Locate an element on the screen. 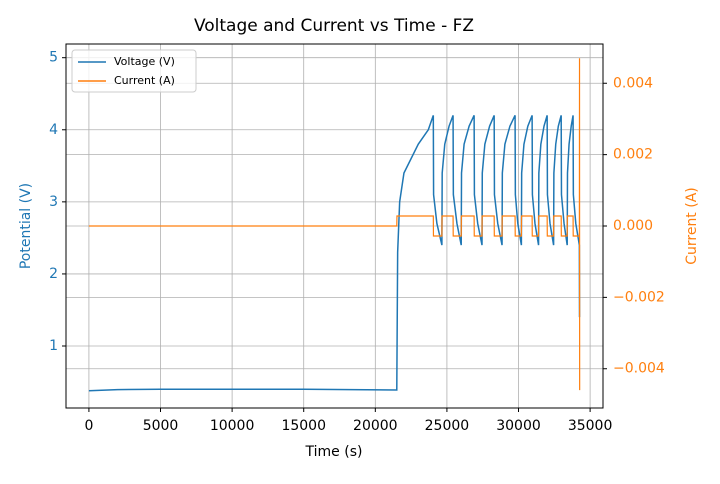  x-tick-label: 35000 is located at coordinates (590, 426).